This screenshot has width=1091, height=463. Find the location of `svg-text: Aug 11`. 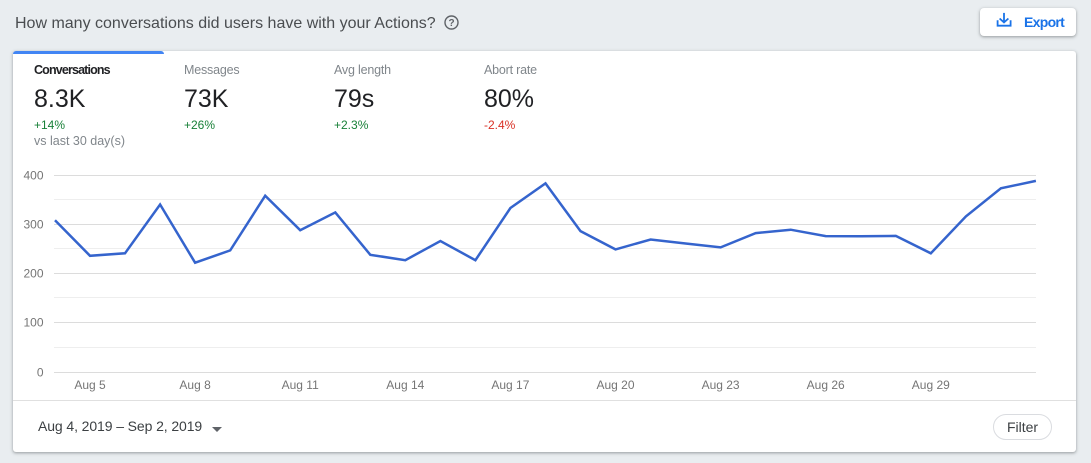

svg-text: Aug 11 is located at coordinates (300, 385).